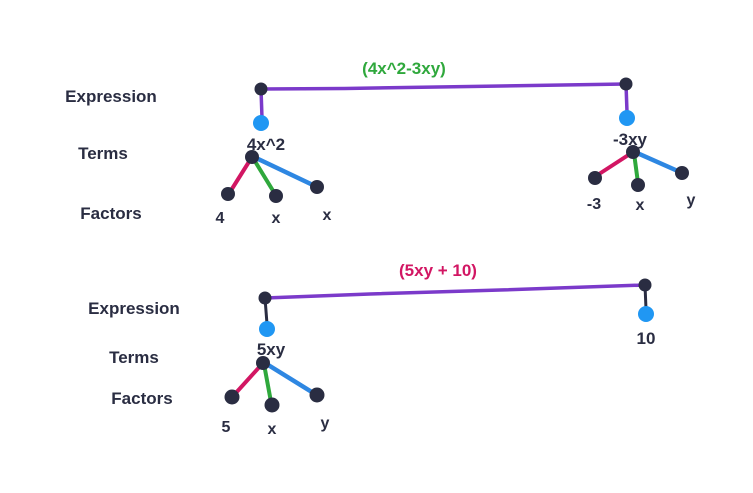  What do you see at coordinates (614, 164) in the screenshot?
I see `tree1-term2-factor1-edge` at bounding box center [614, 164].